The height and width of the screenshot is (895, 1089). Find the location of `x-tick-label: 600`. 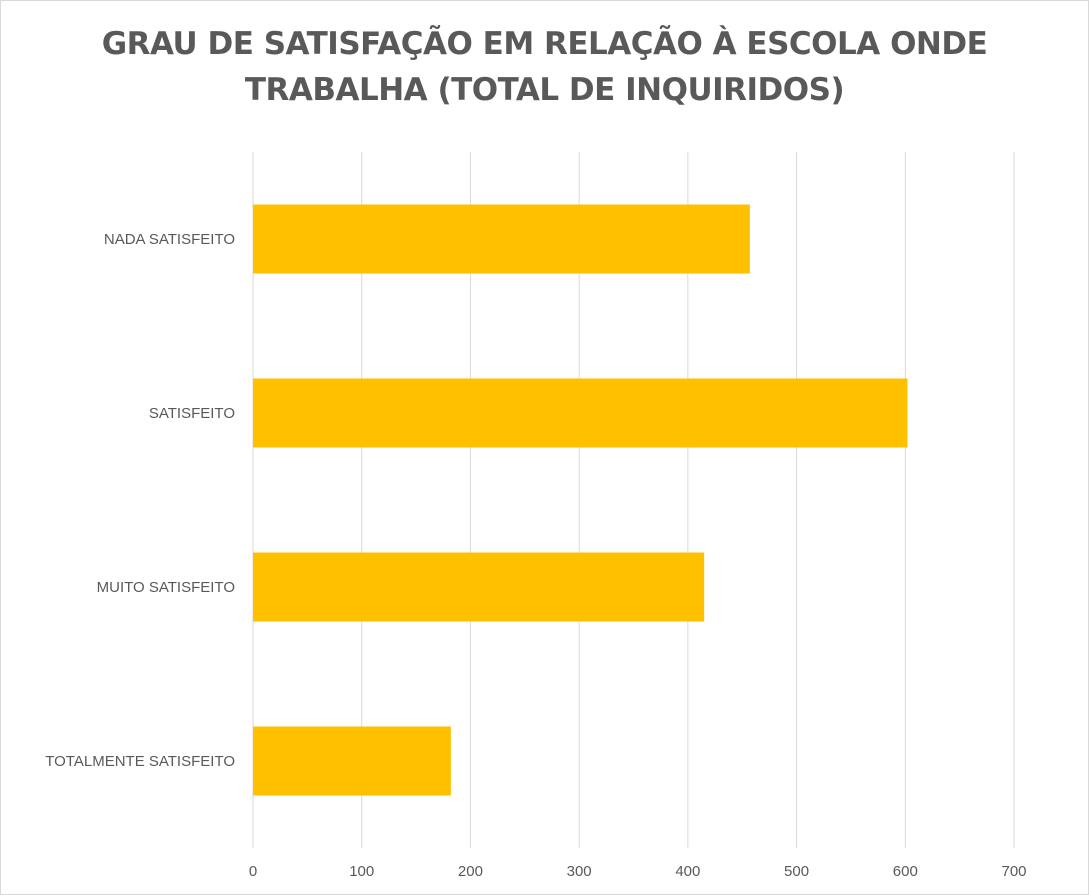

x-tick-label: 600 is located at coordinates (905, 871).